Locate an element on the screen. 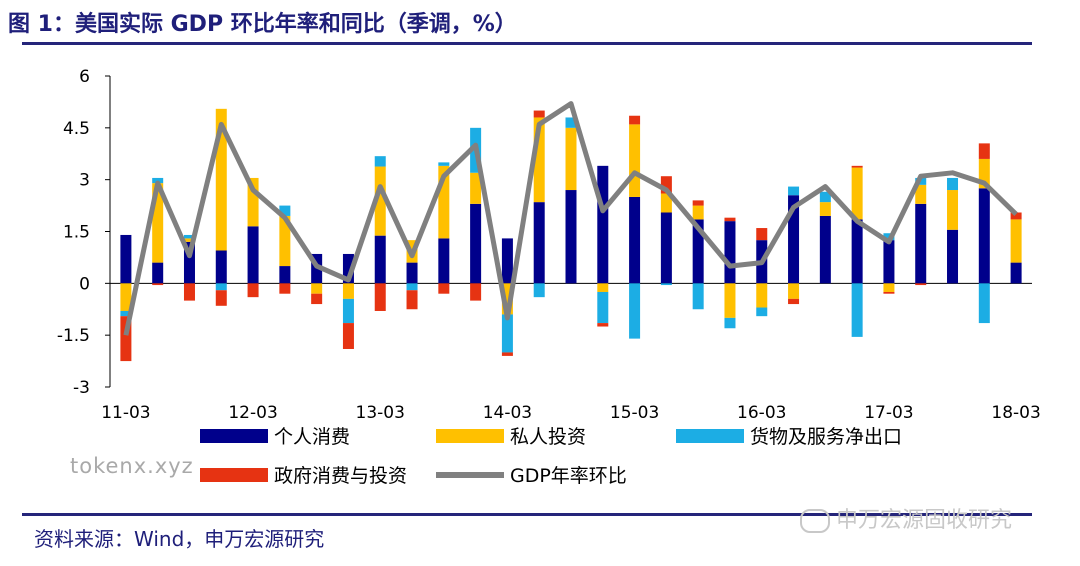  y-tick-label: 0 is located at coordinates (84, 284).